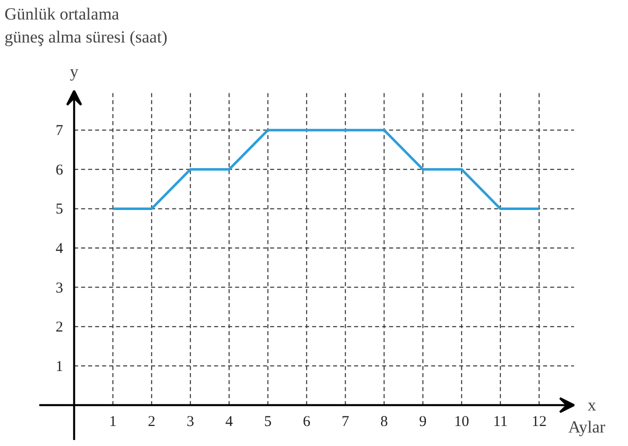  Describe the element at coordinates (60, 249) in the screenshot. I see `y-tick-label: 4` at that location.